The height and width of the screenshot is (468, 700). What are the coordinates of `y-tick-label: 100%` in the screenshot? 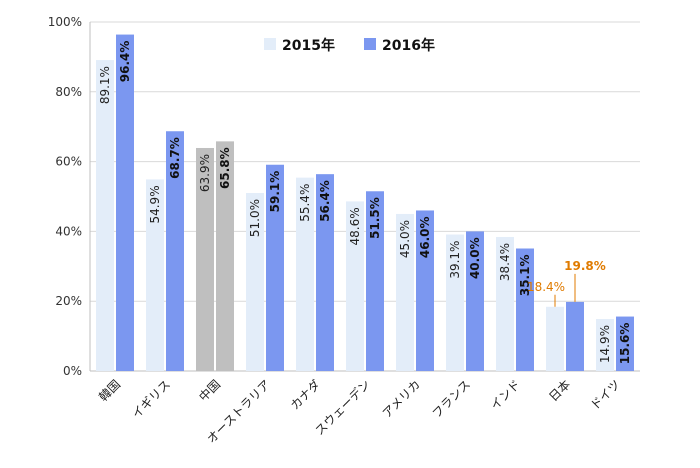 It's located at (65, 22).